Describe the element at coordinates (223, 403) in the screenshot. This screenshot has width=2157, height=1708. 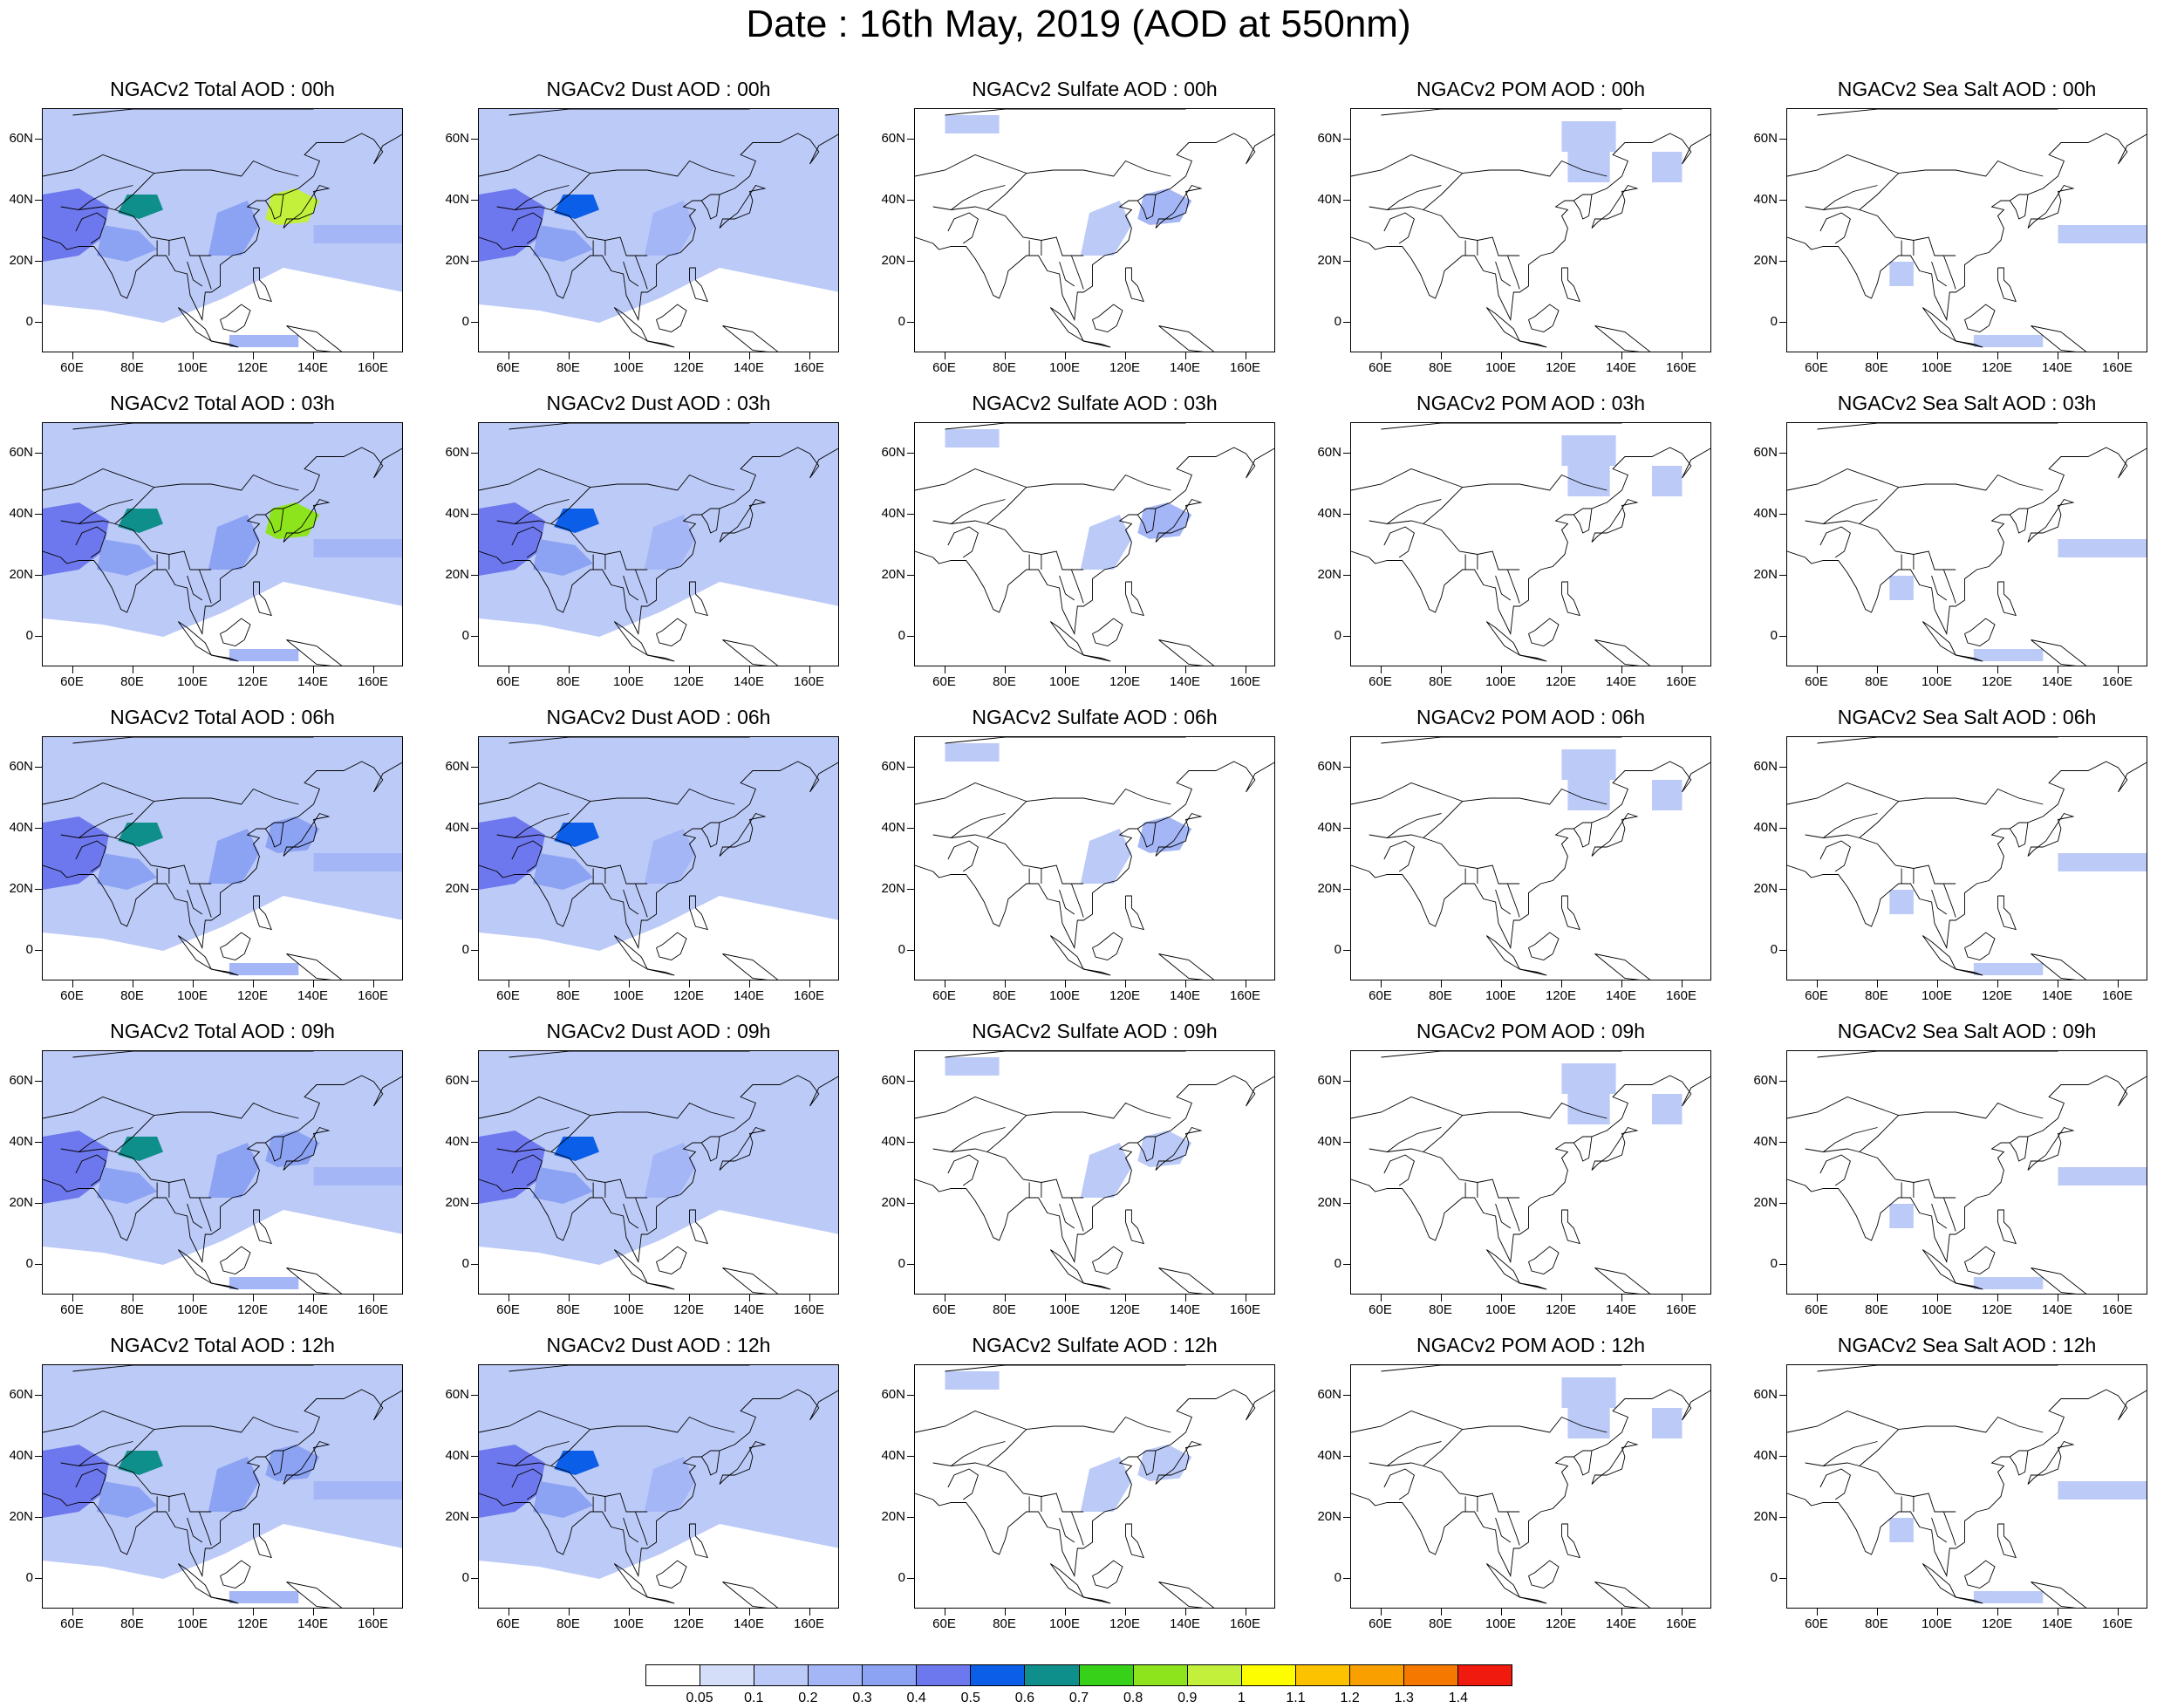
I see `panel-title: NGACv2 Total AOD : 03h` at that location.